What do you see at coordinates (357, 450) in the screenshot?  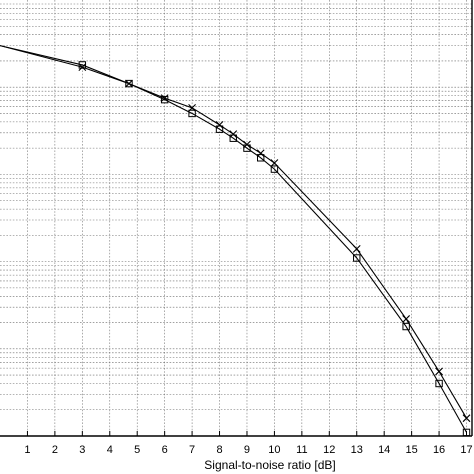 I see `x-tick-label: 13` at bounding box center [357, 450].